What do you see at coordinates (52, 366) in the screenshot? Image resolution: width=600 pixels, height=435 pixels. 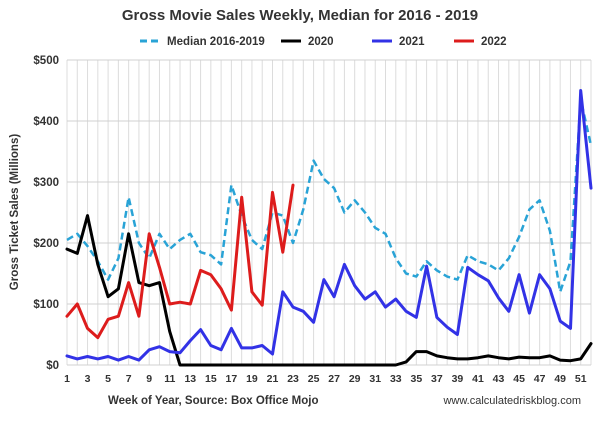 I see `y-tick-label: $0` at bounding box center [52, 366].